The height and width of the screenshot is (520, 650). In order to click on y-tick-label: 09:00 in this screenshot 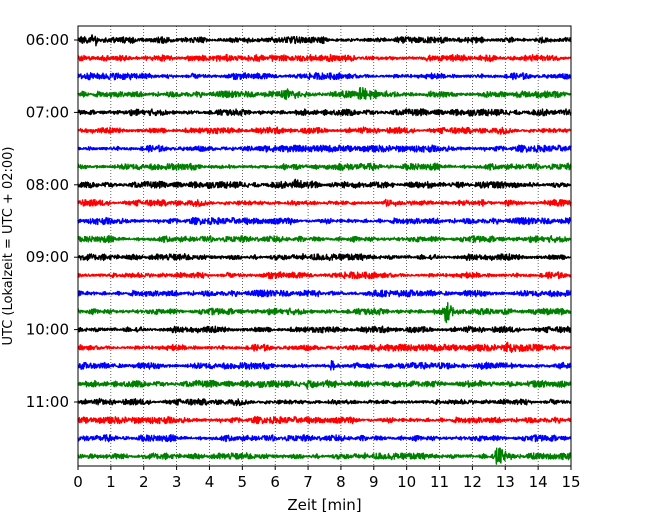, I will do `click(47, 257)`.